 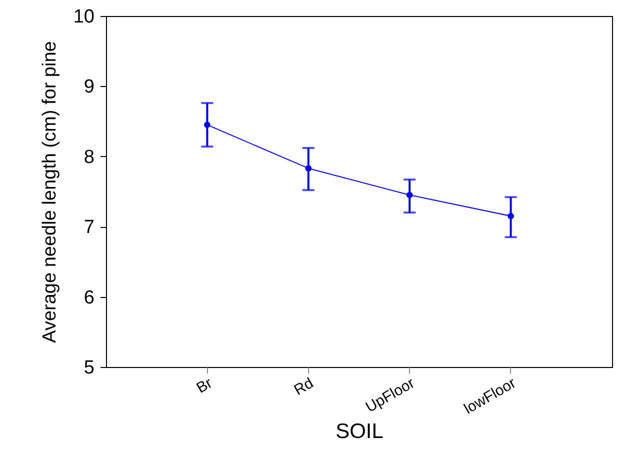 What do you see at coordinates (89, 297) in the screenshot?
I see `y-tick-label: 6` at bounding box center [89, 297].